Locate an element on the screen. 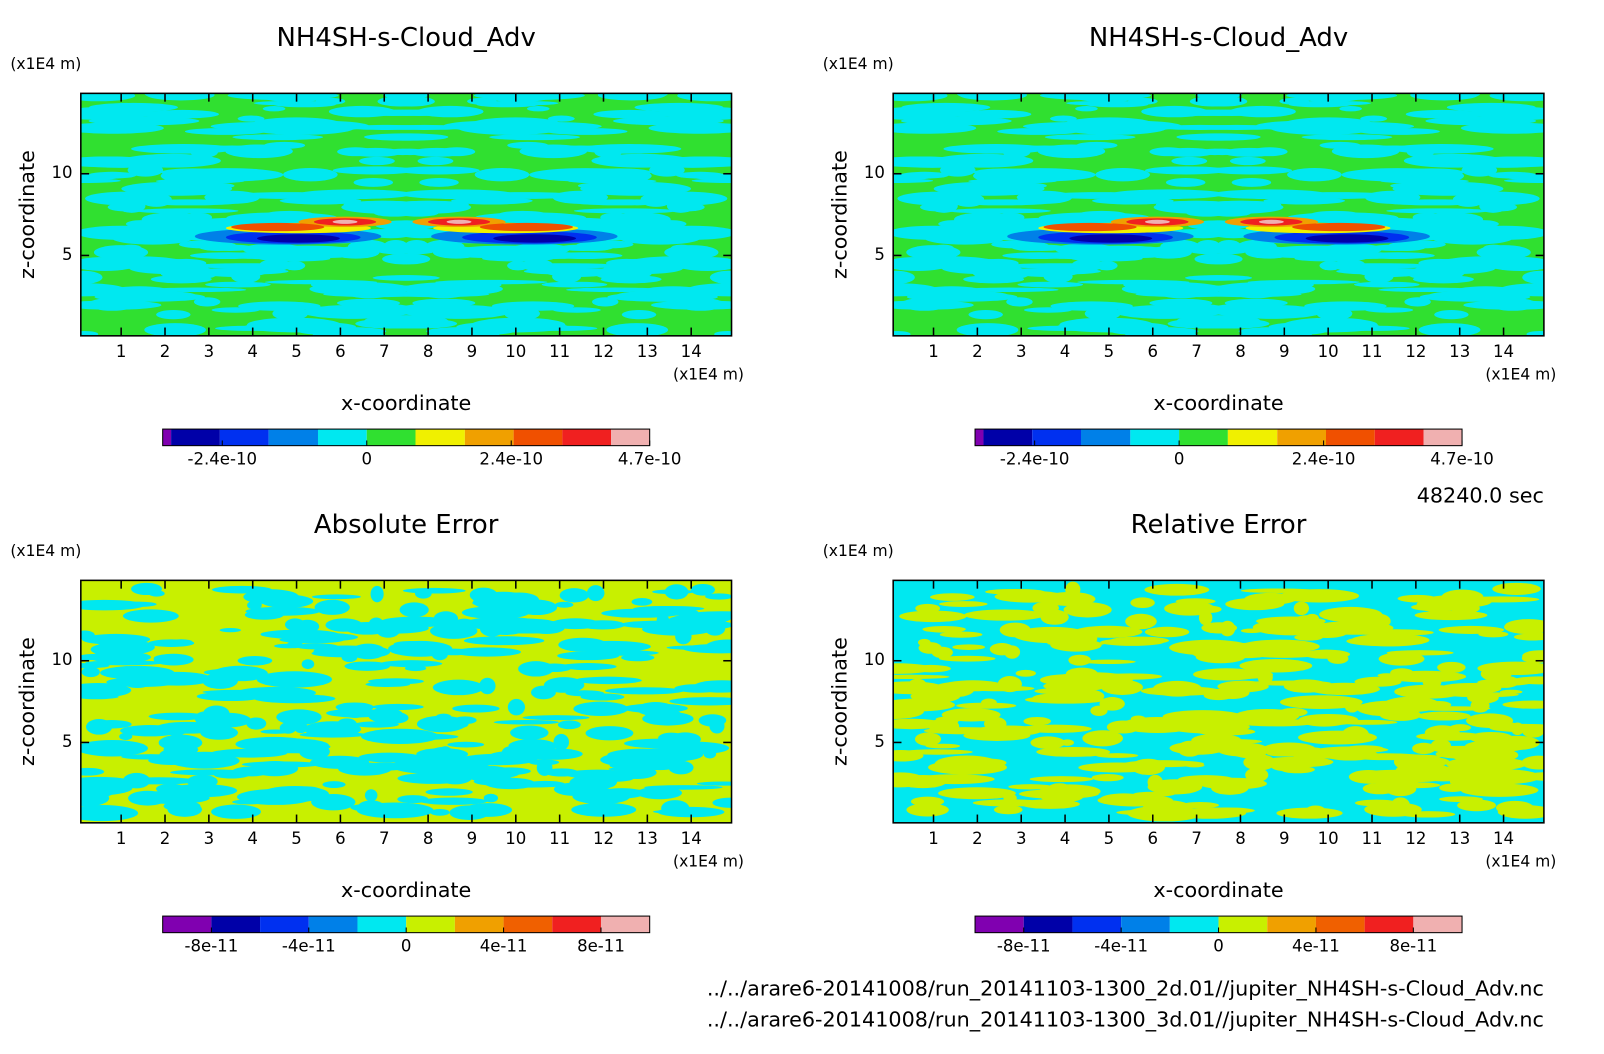  x-unit: (x1E4 m) is located at coordinates (1520, 375).